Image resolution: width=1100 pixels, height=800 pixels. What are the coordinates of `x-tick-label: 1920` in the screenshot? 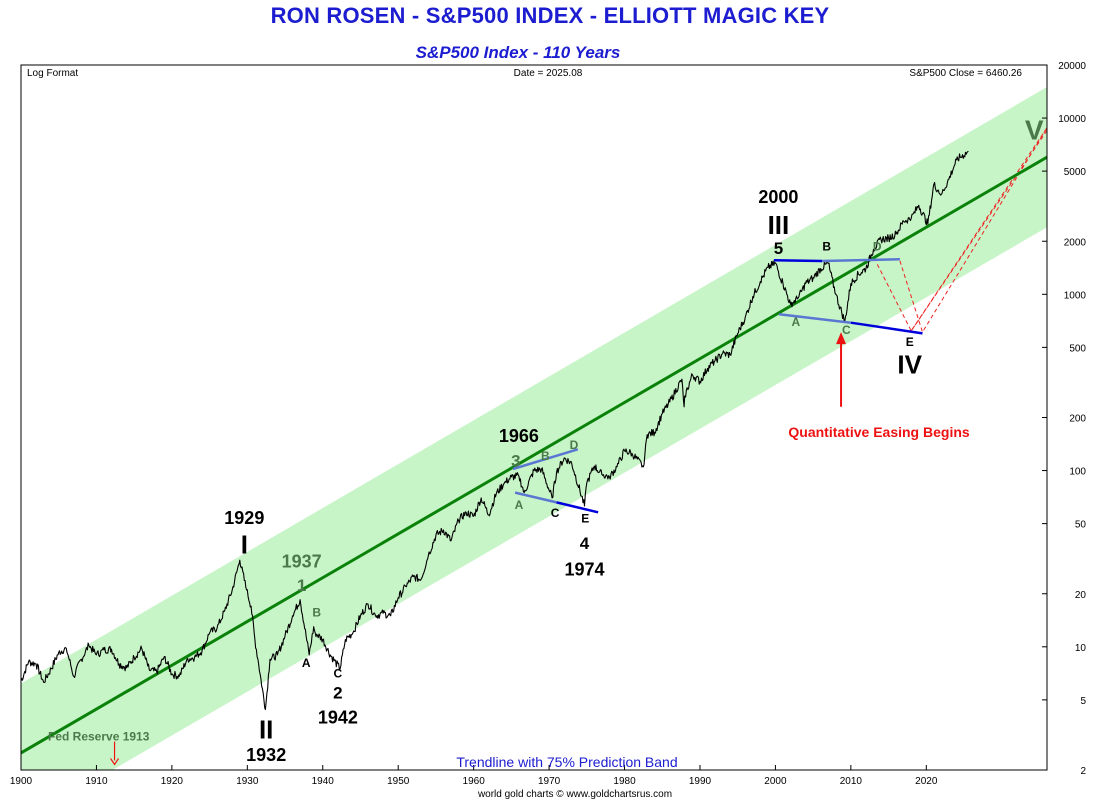 It's located at (172, 781).